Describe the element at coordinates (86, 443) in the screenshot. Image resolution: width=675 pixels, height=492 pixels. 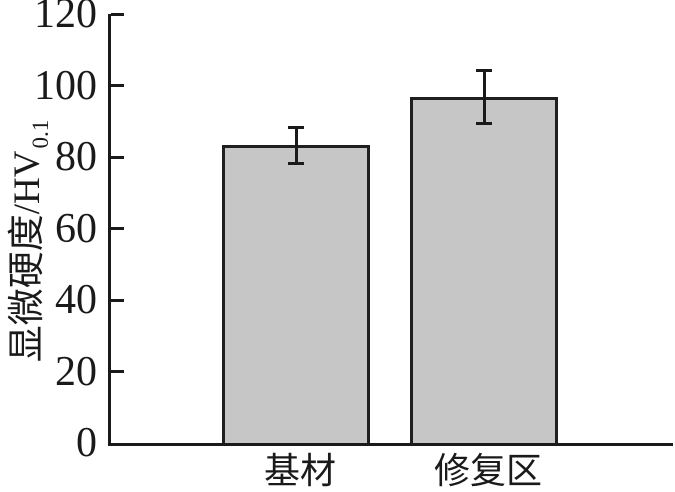
I see `y-tick-label: 0` at that location.